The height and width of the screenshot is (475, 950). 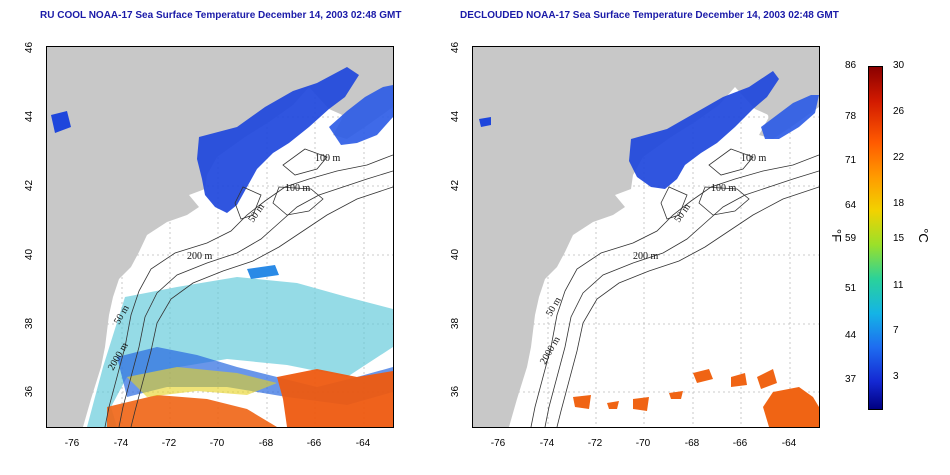 I want to click on celsius-unit-label: °C, so click(x=923, y=235).